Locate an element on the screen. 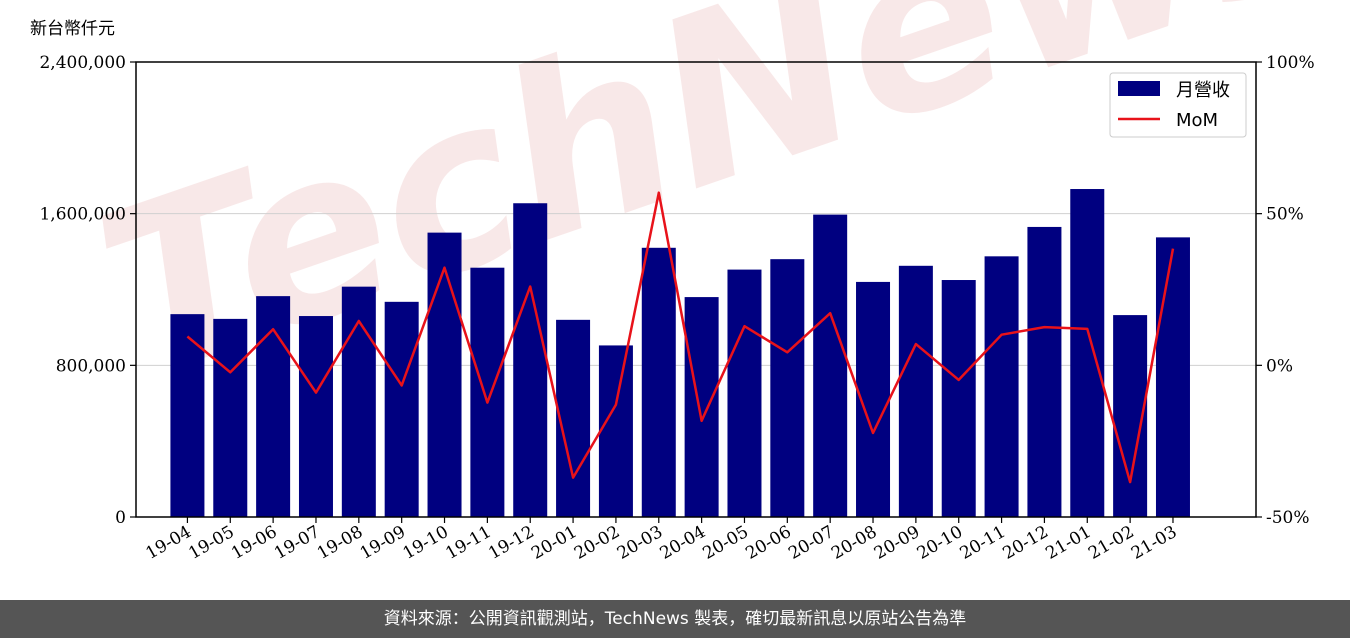 The width and height of the screenshot is (1350, 638). x-tick-label: 19-04 is located at coordinates (168, 543).